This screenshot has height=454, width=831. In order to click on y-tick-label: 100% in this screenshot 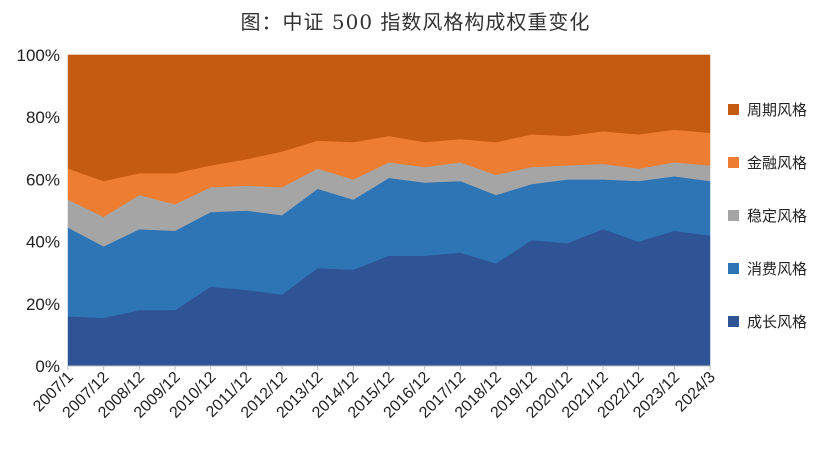, I will do `click(38, 55)`.